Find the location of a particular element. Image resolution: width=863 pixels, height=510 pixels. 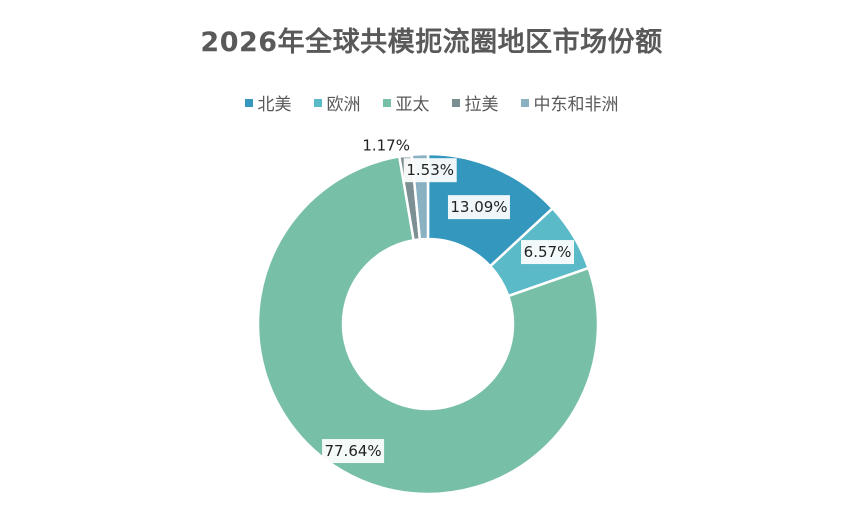

legend-item-europe: 欧洲 is located at coordinates (337, 102).